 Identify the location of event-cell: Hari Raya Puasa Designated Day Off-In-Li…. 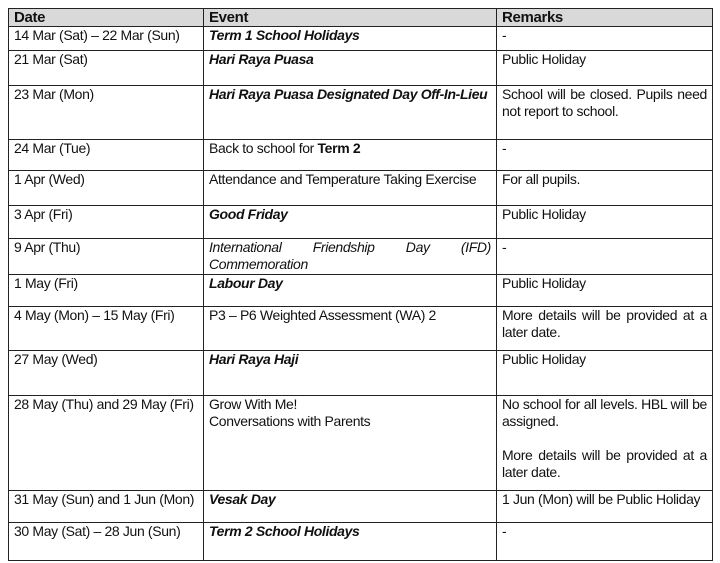
(350, 112).